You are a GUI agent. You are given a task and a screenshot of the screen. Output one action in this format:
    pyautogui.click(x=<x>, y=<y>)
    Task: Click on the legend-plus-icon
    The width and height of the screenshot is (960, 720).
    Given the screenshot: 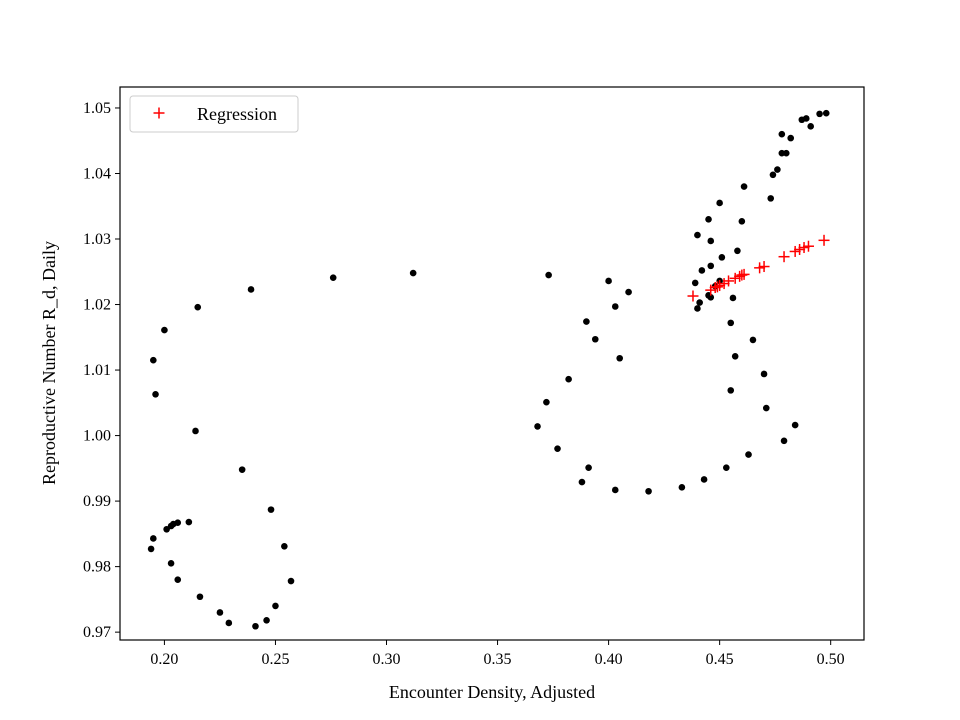 What is the action you would take?
    pyautogui.click(x=159, y=113)
    